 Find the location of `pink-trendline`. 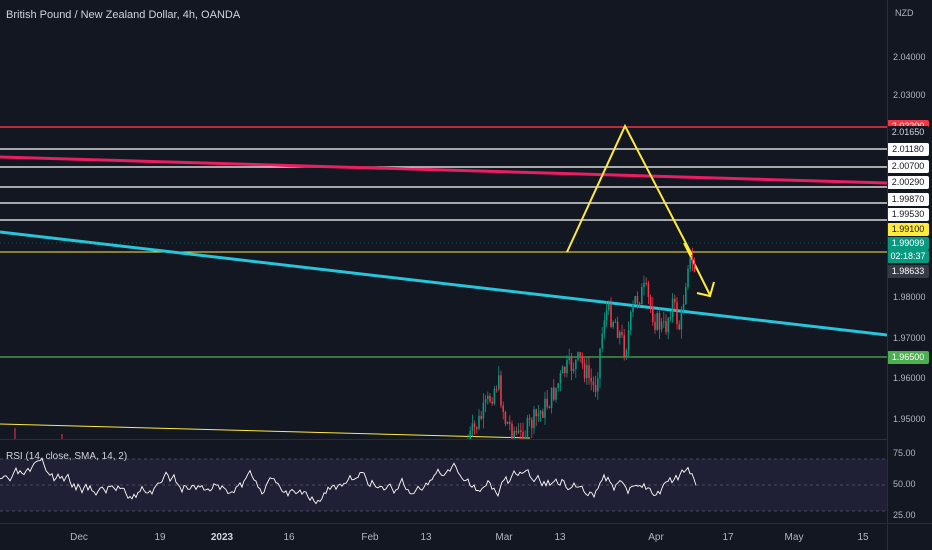

pink-trendline is located at coordinates (443, 170).